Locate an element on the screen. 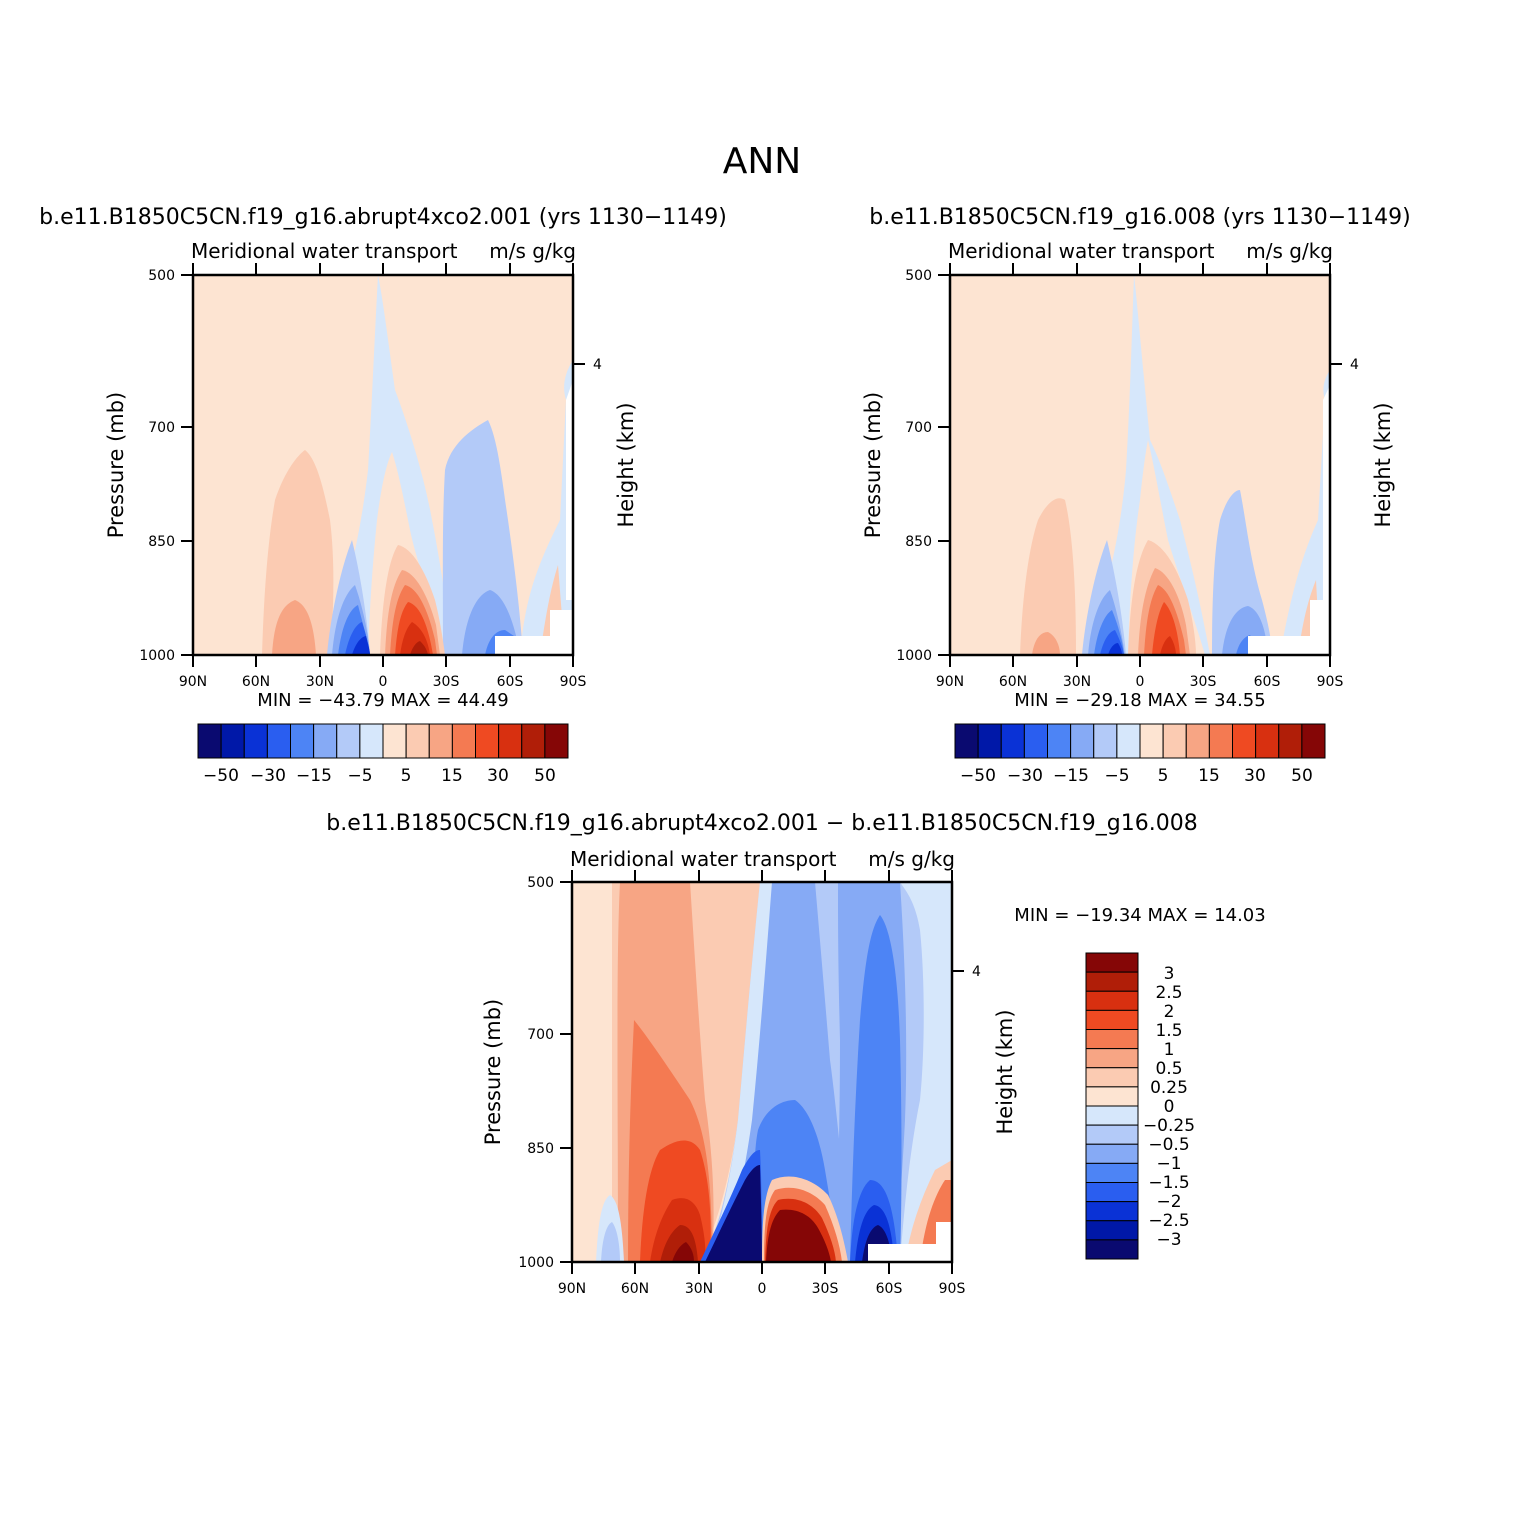 This screenshot has height=1524, width=1524. colorbar-label: −50 is located at coordinates (978, 776).